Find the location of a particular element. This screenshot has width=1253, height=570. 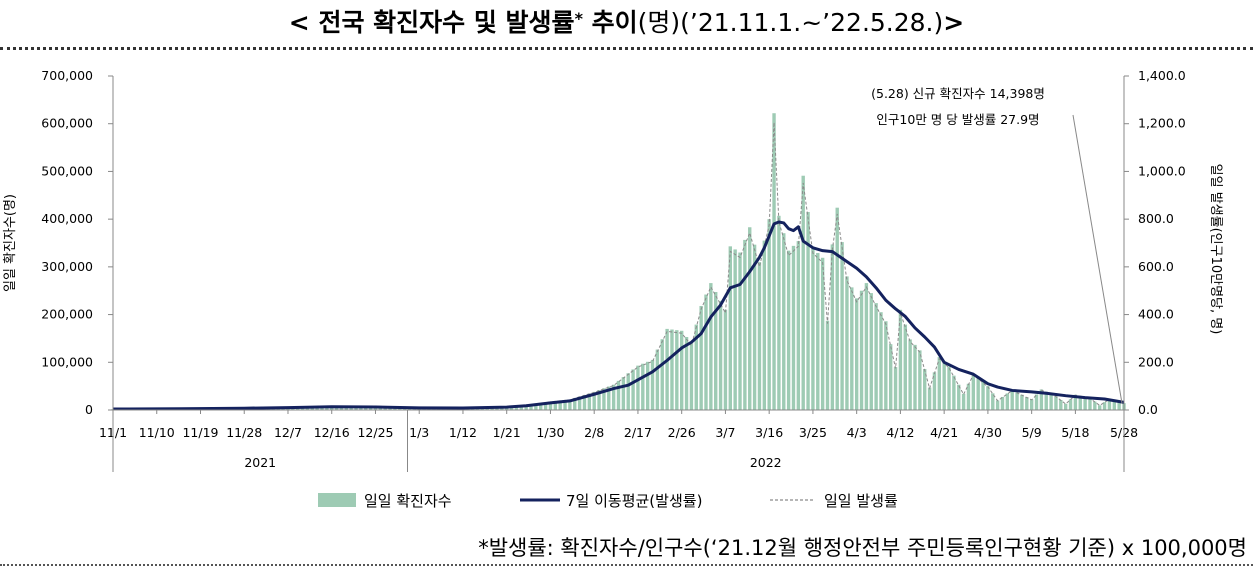

y2-tick-label: 0.0 is located at coordinates (1148, 409).